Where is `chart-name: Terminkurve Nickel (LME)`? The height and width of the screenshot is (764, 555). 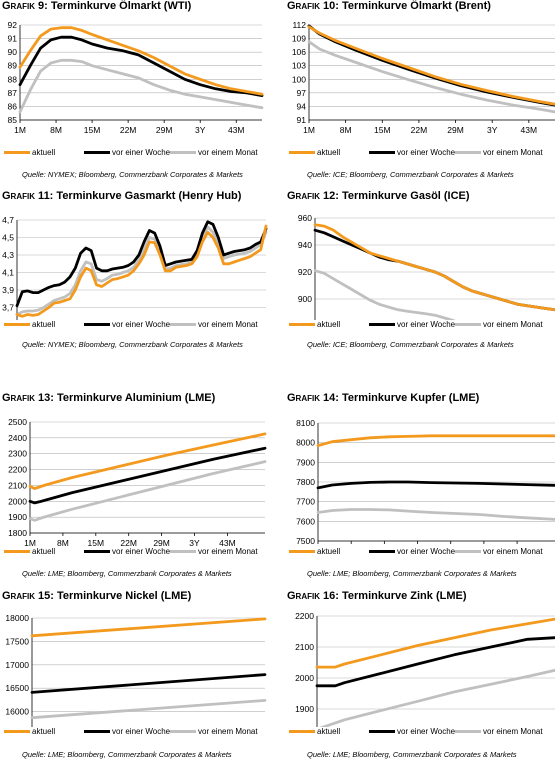
chart-name: Terminkurve Nickel (LME) is located at coordinates (122, 596).